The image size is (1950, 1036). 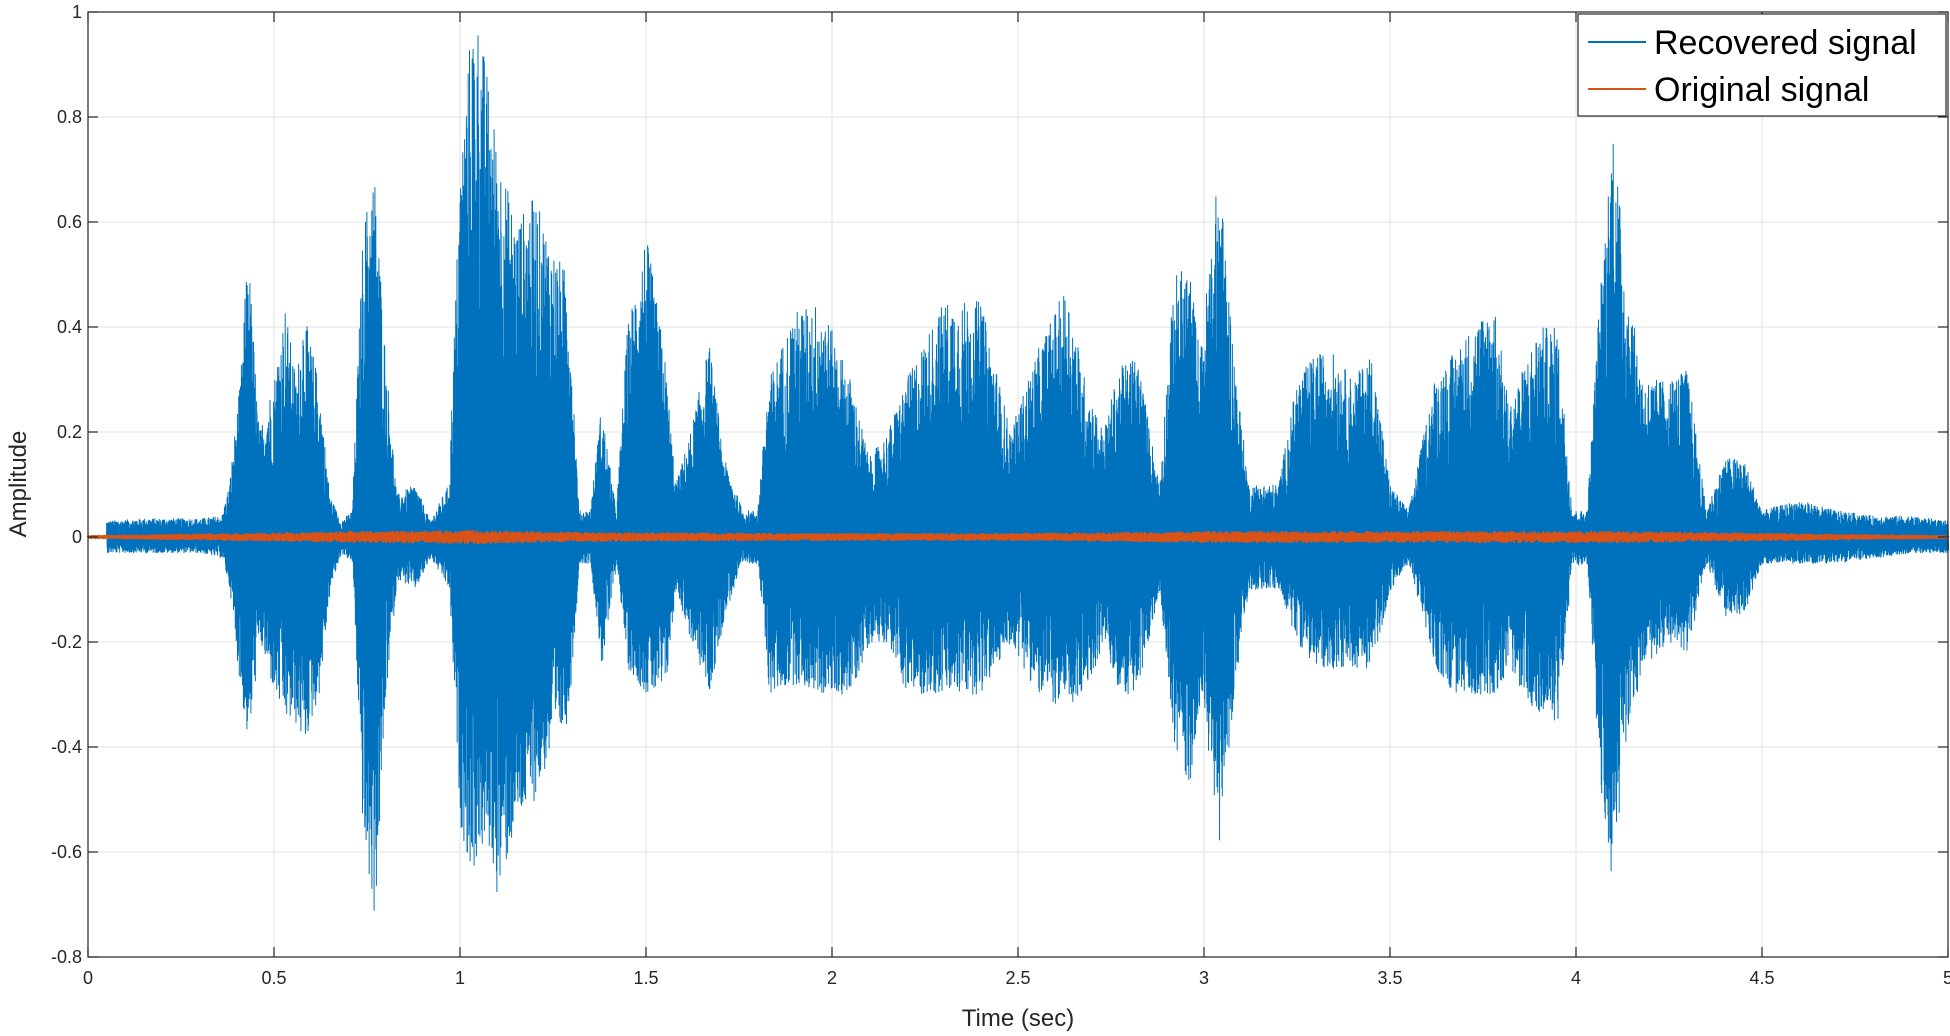 I want to click on y-tick-label: 0.8, so click(x=69, y=117).